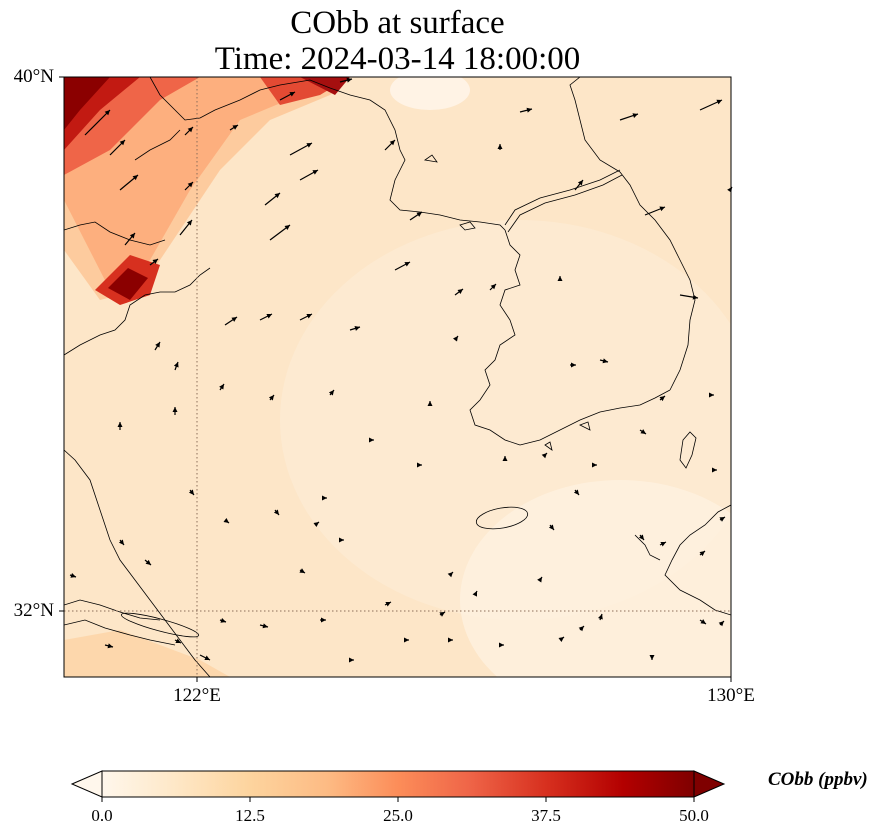 Image resolution: width=887 pixels, height=836 pixels. I want to click on colorbar, so click(398, 786).